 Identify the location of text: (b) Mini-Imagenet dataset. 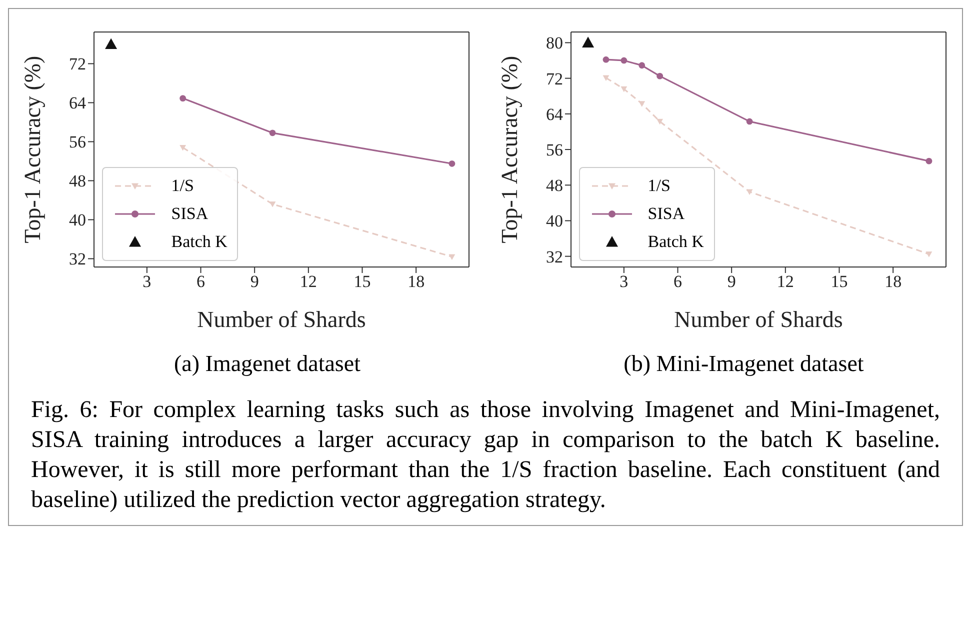
(743, 364).